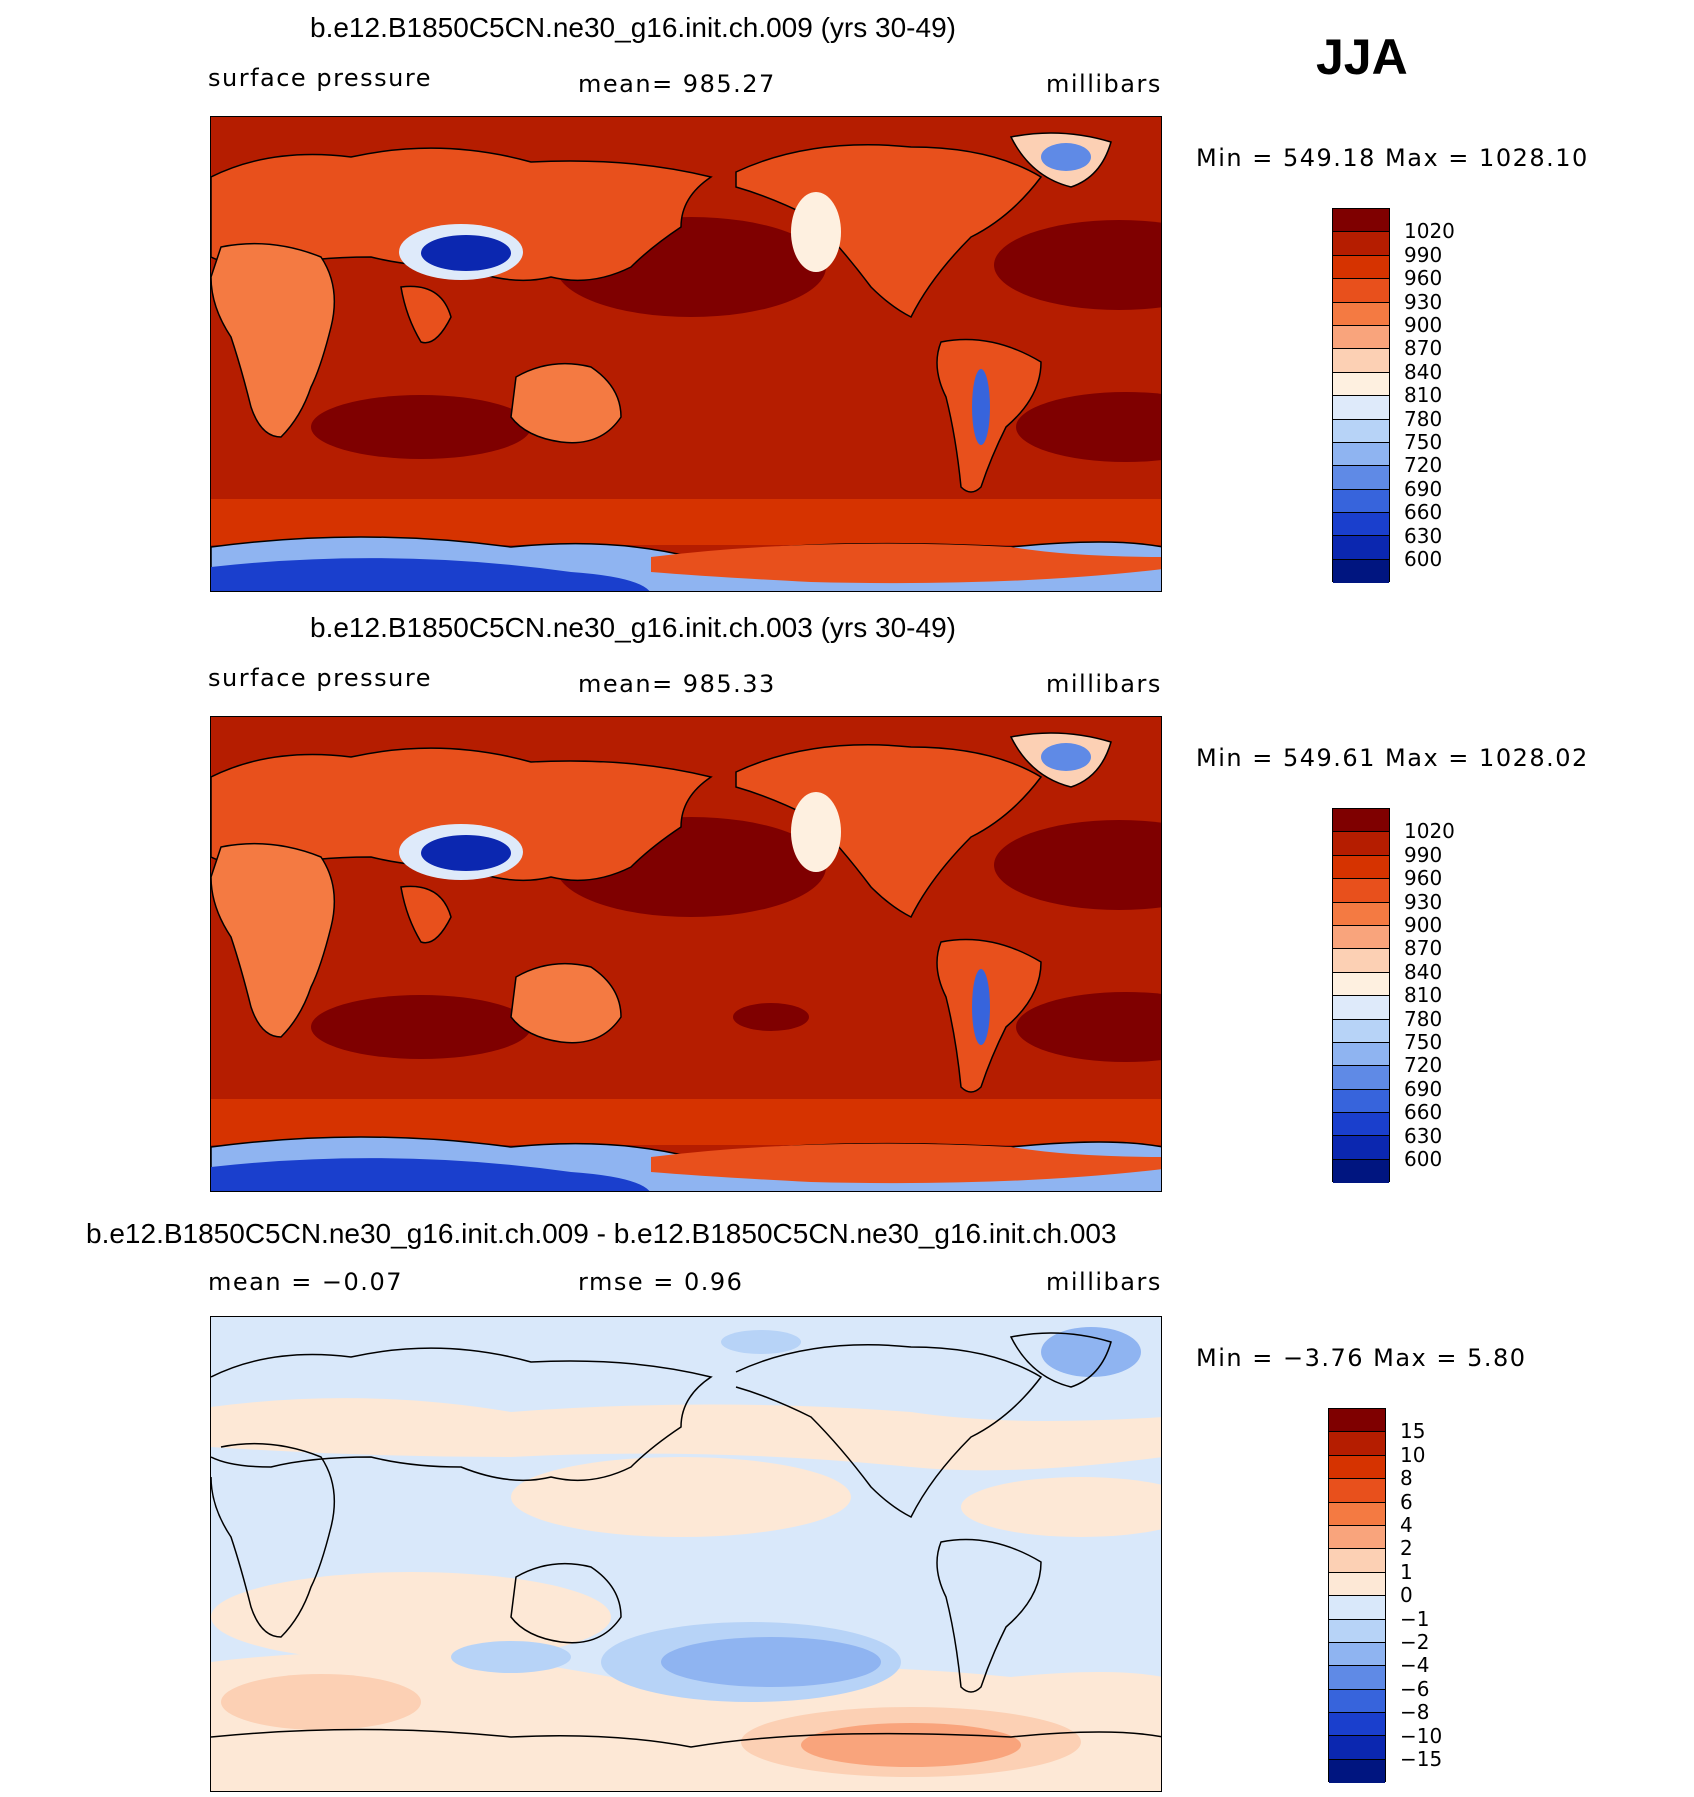 This screenshot has width=1694, height=1797. What do you see at coordinates (1406, 1548) in the screenshot?
I see `colorbar-tick-label: 2` at bounding box center [1406, 1548].